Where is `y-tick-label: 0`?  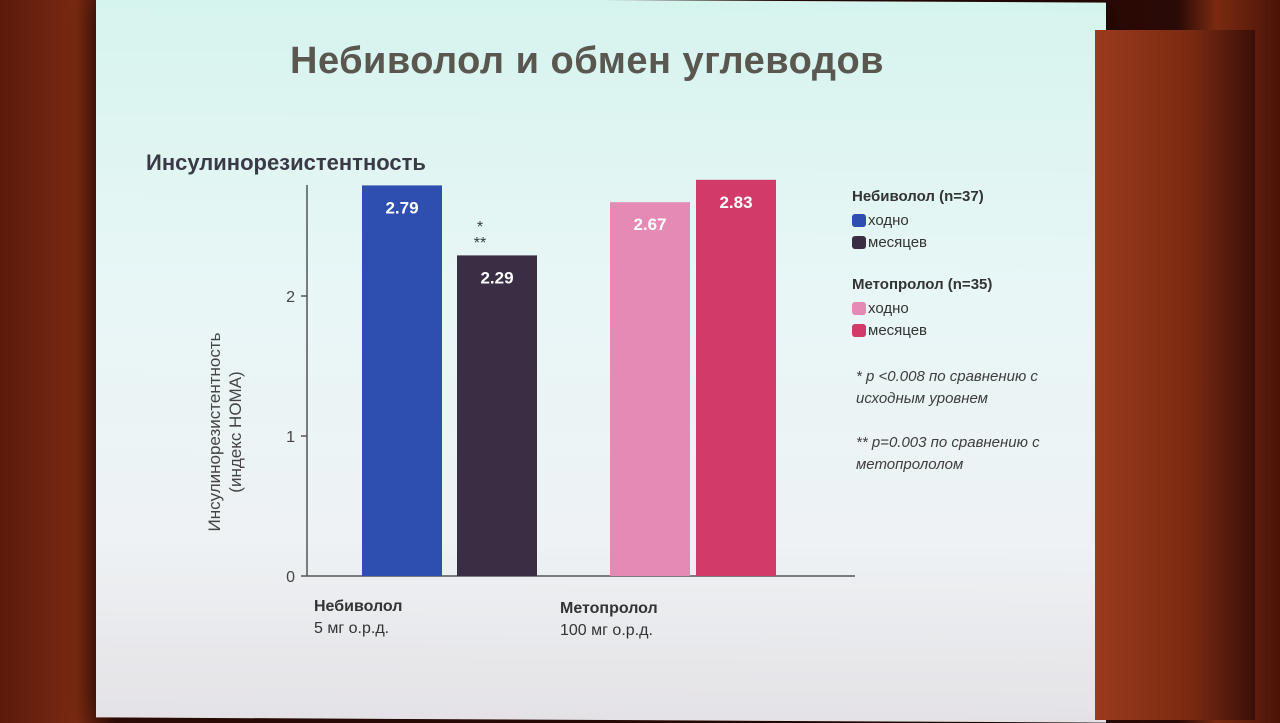
y-tick-label: 0 is located at coordinates (290, 577).